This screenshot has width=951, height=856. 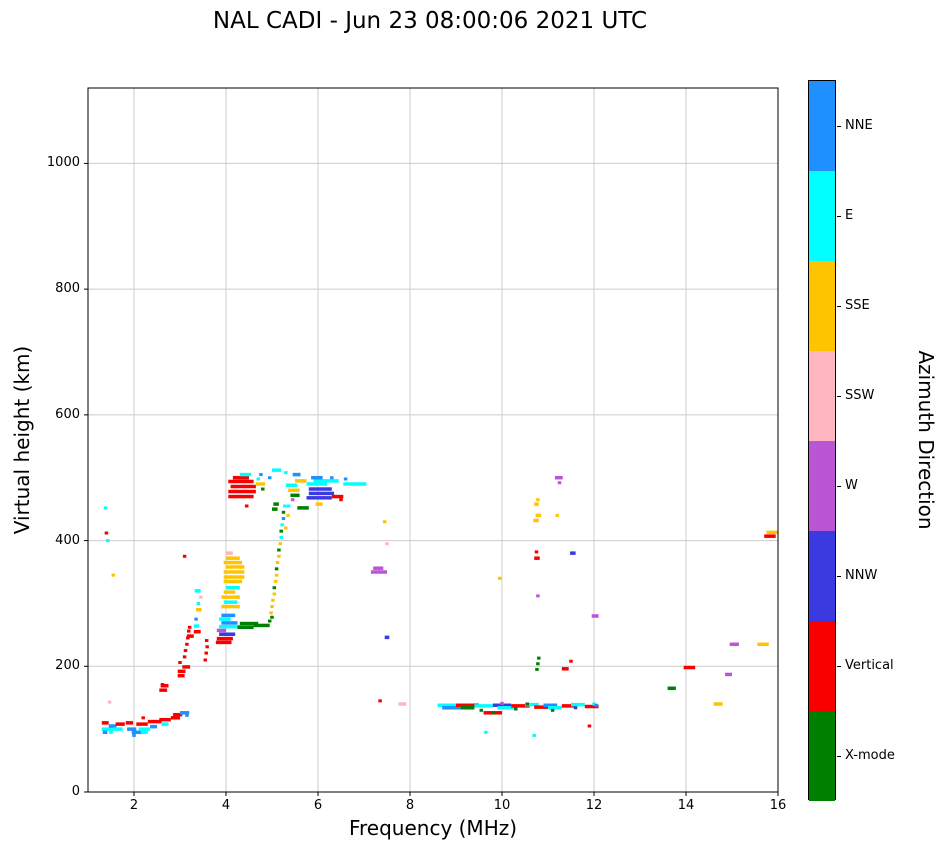 I want to click on chart-title: NAL CADI - Jun 23 08:00:06 2021 UTC, so click(x=430, y=21).